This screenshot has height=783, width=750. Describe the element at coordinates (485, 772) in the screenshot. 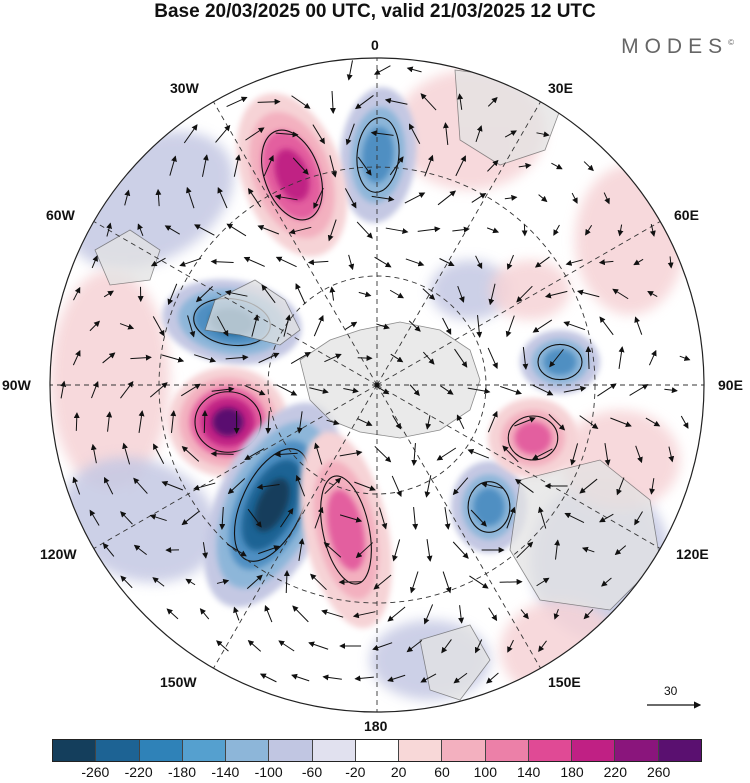

I see `colorbar-tick-label: 100` at that location.